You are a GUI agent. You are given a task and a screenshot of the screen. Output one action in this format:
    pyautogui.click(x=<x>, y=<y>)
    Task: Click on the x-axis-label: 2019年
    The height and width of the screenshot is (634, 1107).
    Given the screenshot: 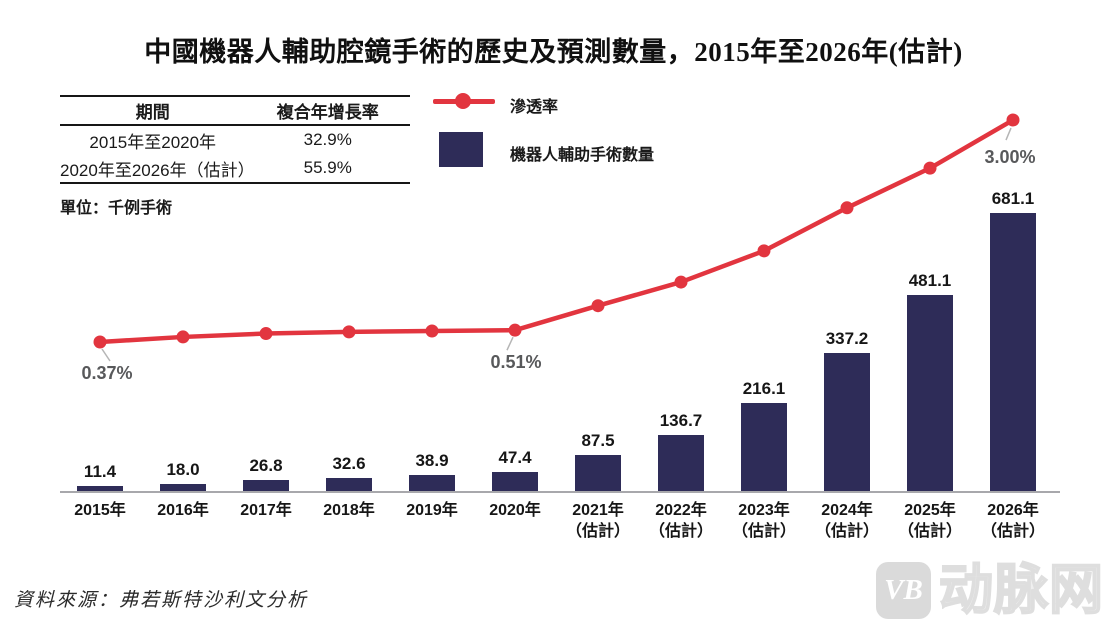 What is the action you would take?
    pyautogui.click(x=432, y=510)
    